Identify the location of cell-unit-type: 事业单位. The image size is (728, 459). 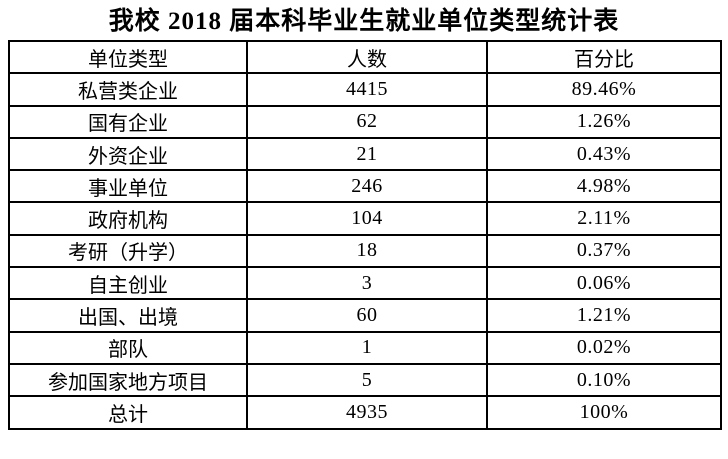
(128, 186).